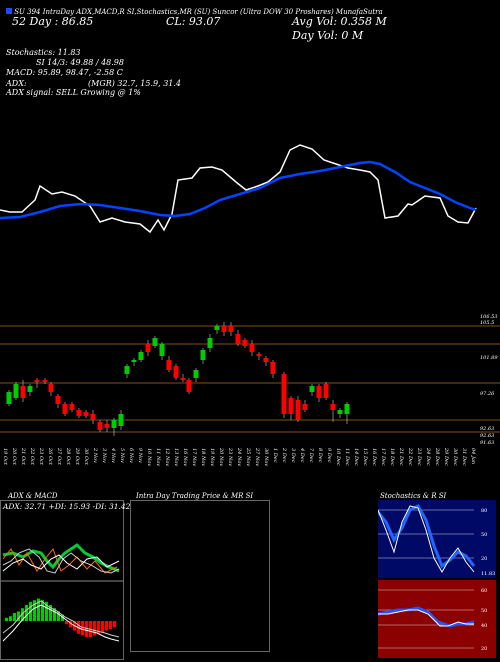 The width and height of the screenshot is (500, 662). What do you see at coordinates (266, 457) in the screenshot?
I see `date-label: 30 Nov` at bounding box center [266, 457].